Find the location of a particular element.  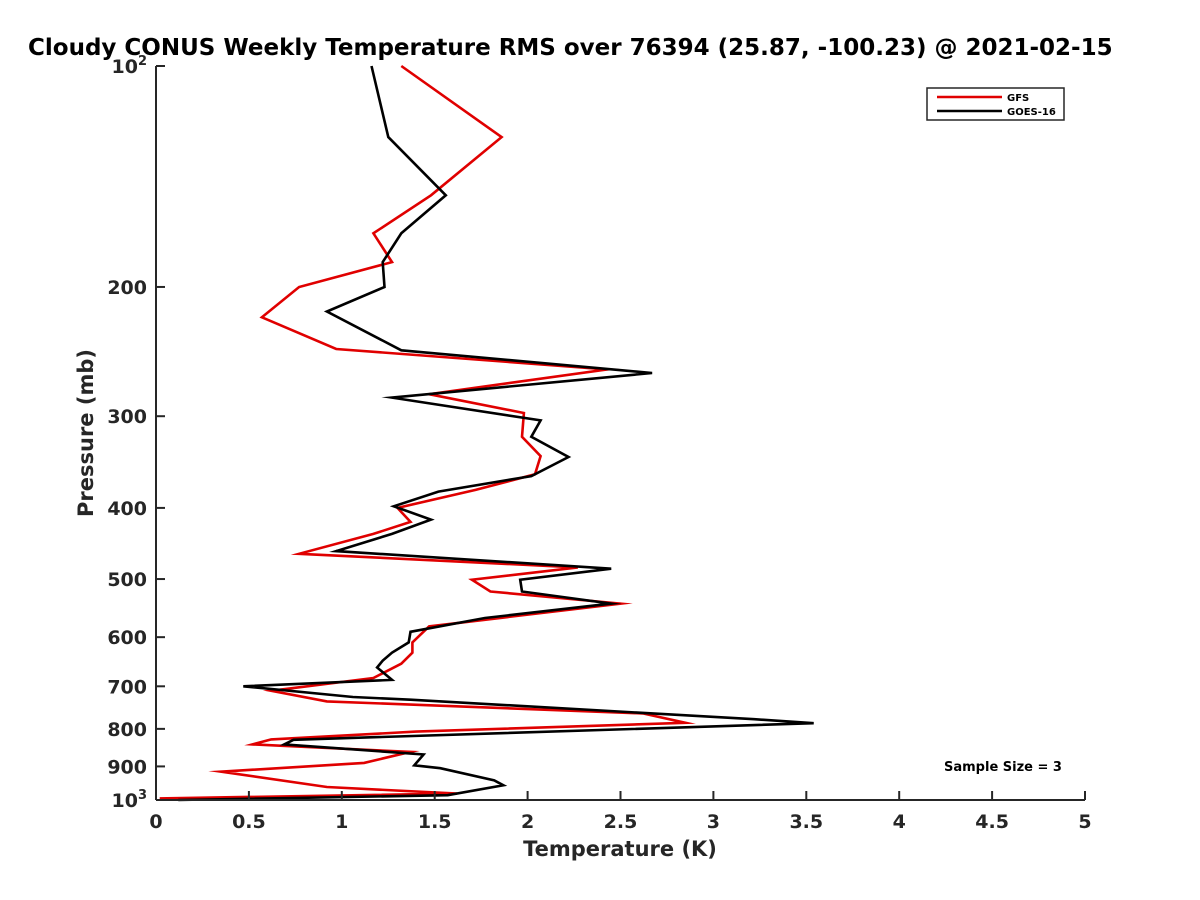

y-tick-label: 400 is located at coordinates (127, 509).